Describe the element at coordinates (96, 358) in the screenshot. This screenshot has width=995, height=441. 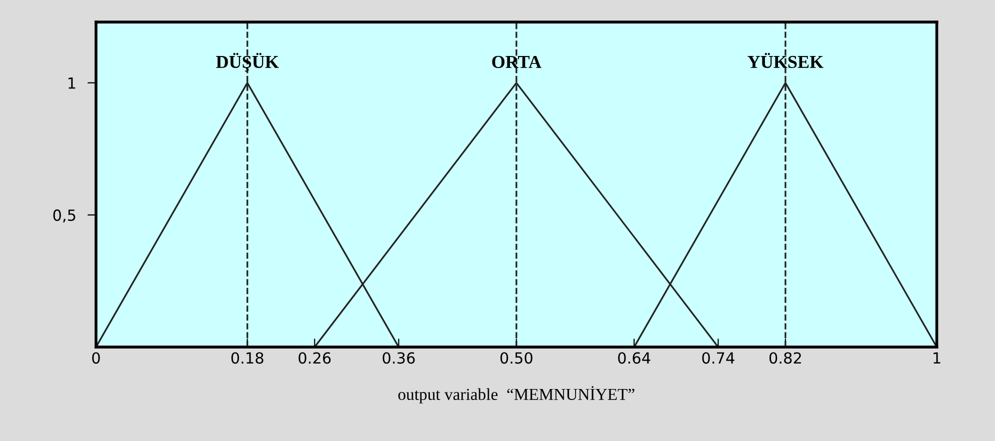
I see `x-tick-label: 0` at that location.